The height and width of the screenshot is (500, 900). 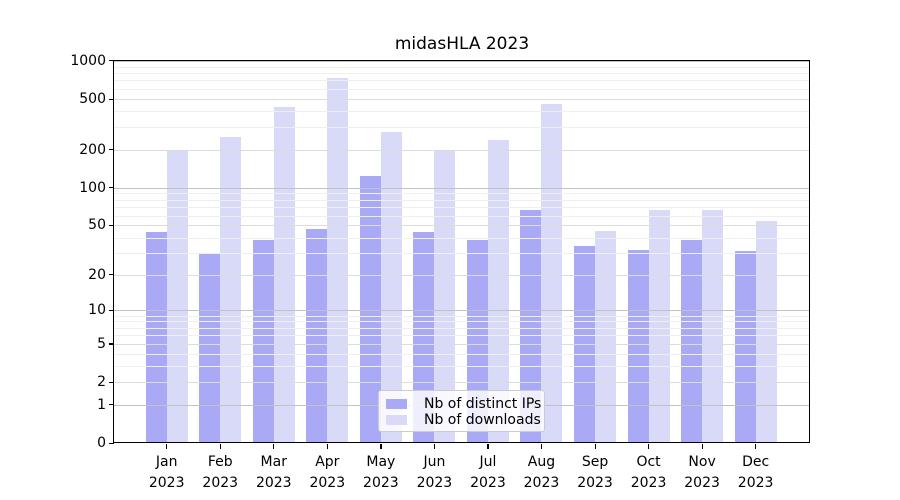 What do you see at coordinates (210, 348) in the screenshot?
I see `bar-distinct-ips-feb` at bounding box center [210, 348].